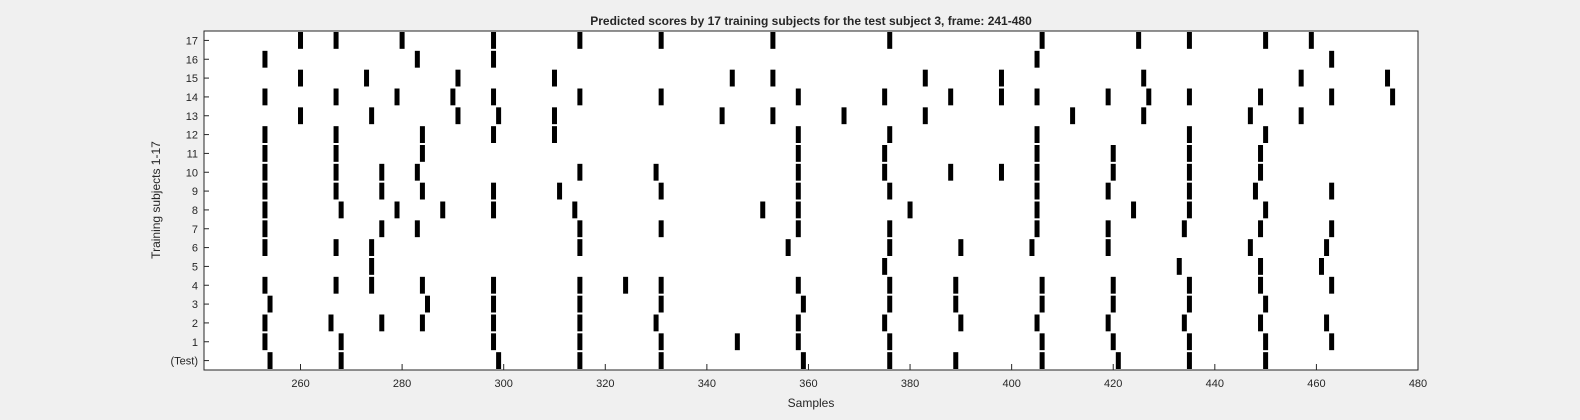  I want to click on y-axis-ticks: 17 16 15 14 13 12 11 10 9 8 7 6 5 4 3 2 1 (Test), so click(190, 201).